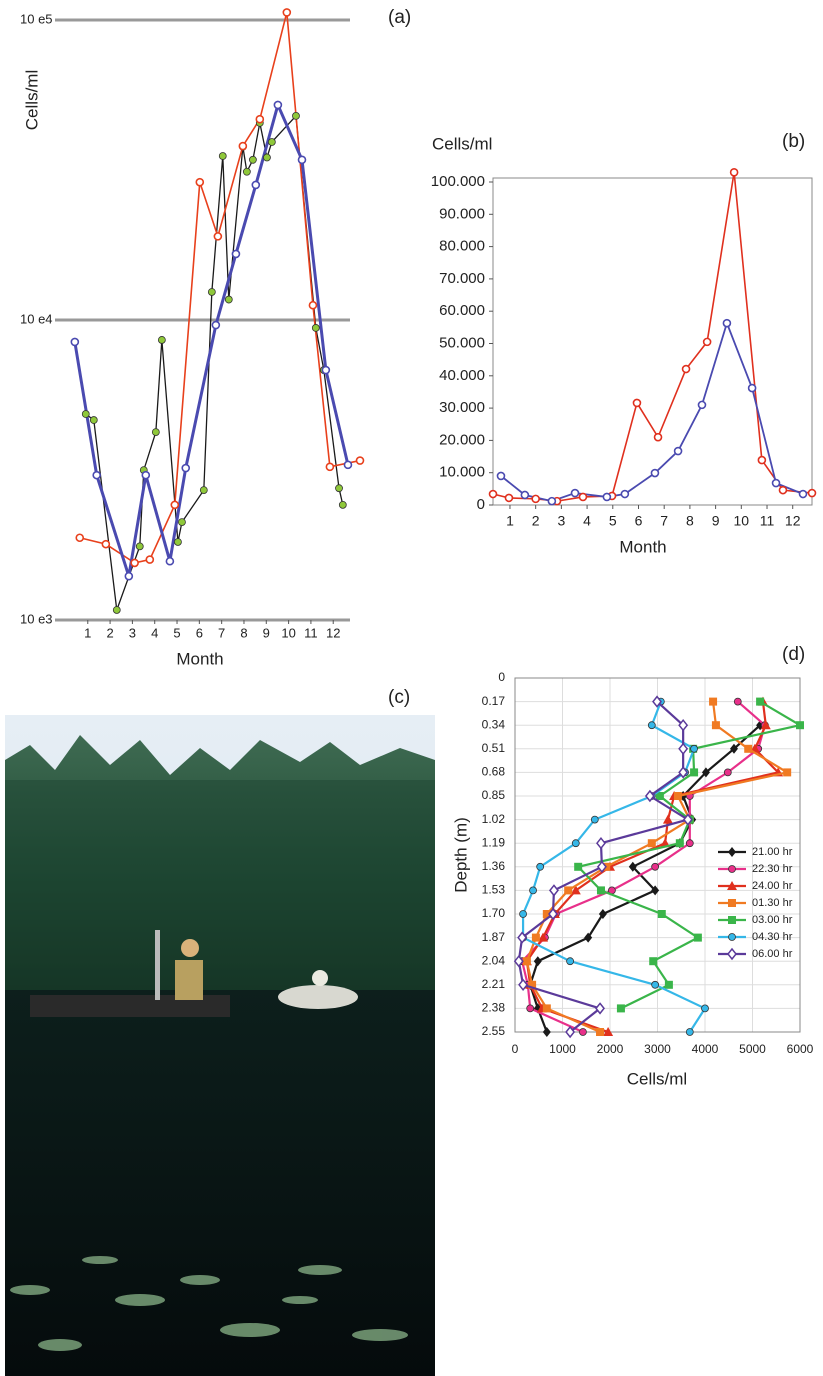  Describe the element at coordinates (501, 677) in the screenshot. I see `y-tick-label: 0` at that location.